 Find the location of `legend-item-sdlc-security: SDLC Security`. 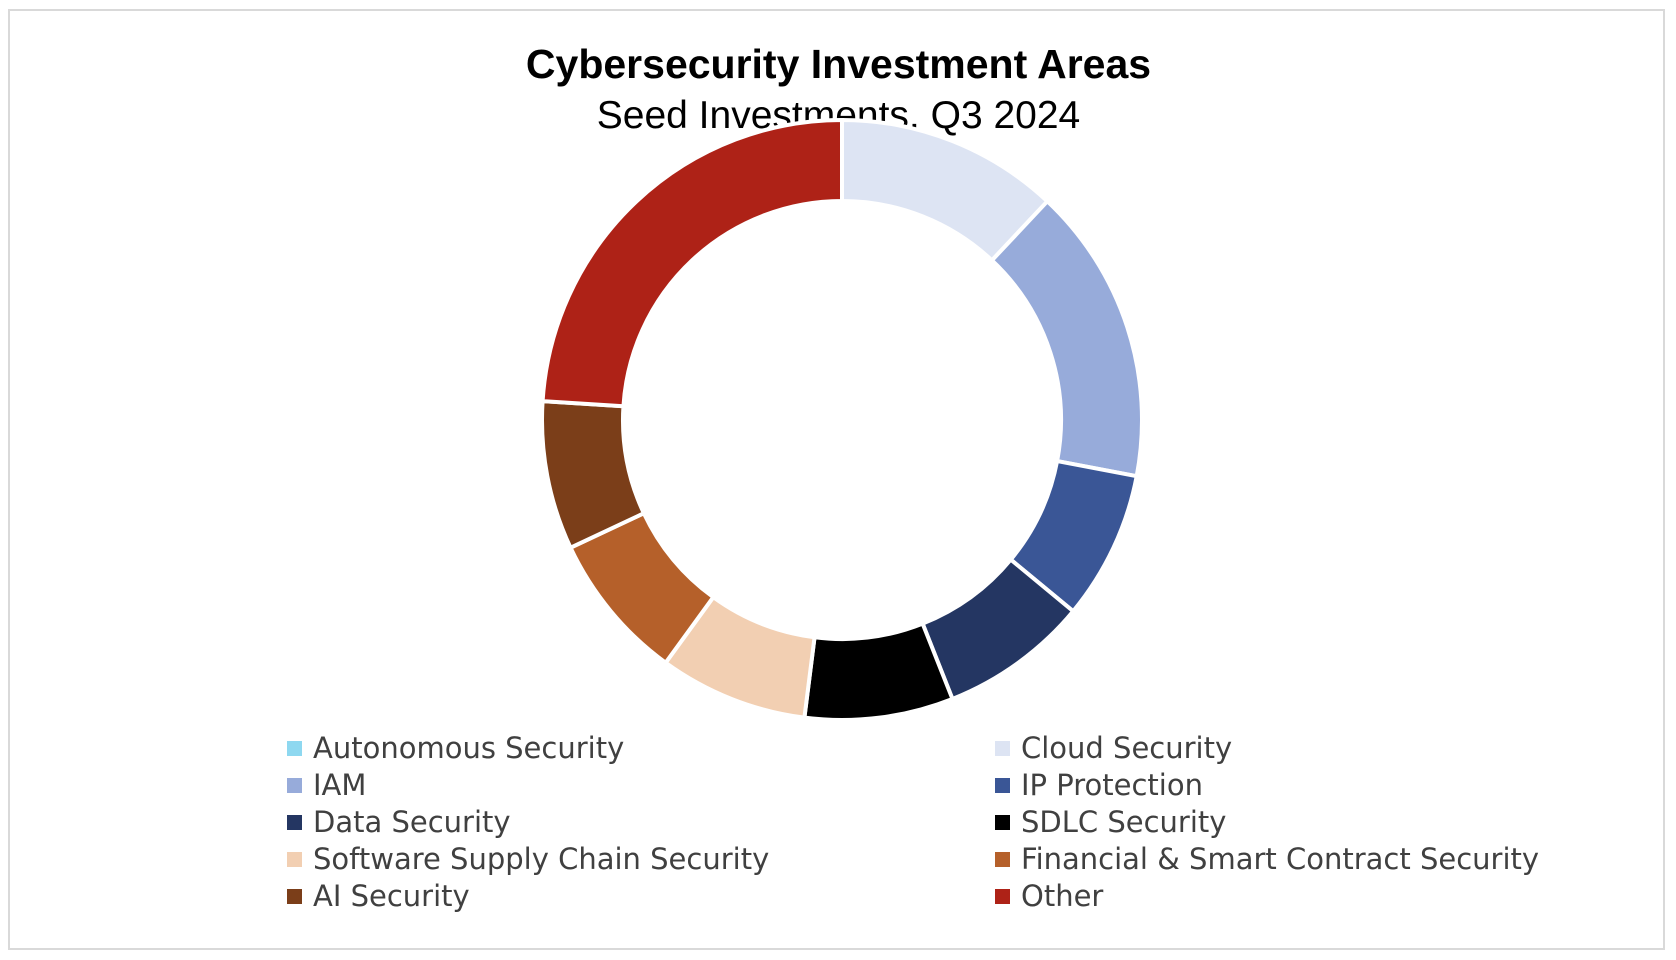

legend-item-sdlc-security: SDLC Security is located at coordinates (1110, 822).